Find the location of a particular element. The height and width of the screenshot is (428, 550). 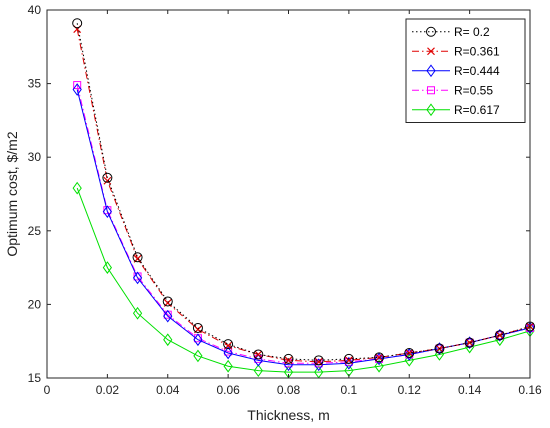

legend-entry: R= 0.2 is located at coordinates (451, 32).